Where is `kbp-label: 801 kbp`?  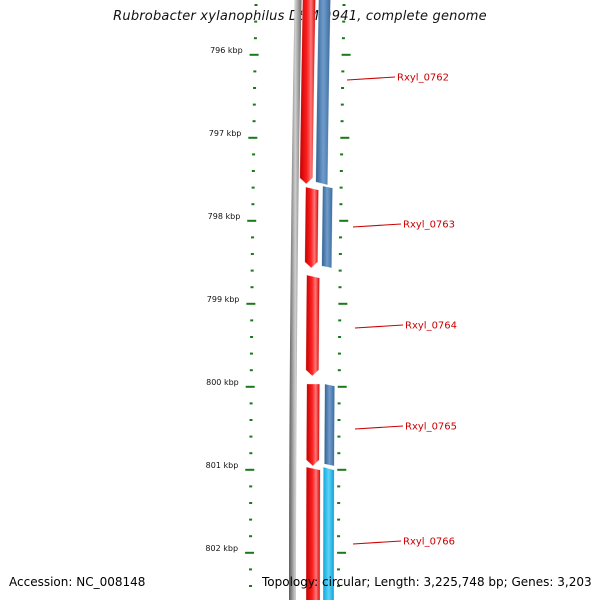
kbp-label: 801 kbp is located at coordinates (222, 465).